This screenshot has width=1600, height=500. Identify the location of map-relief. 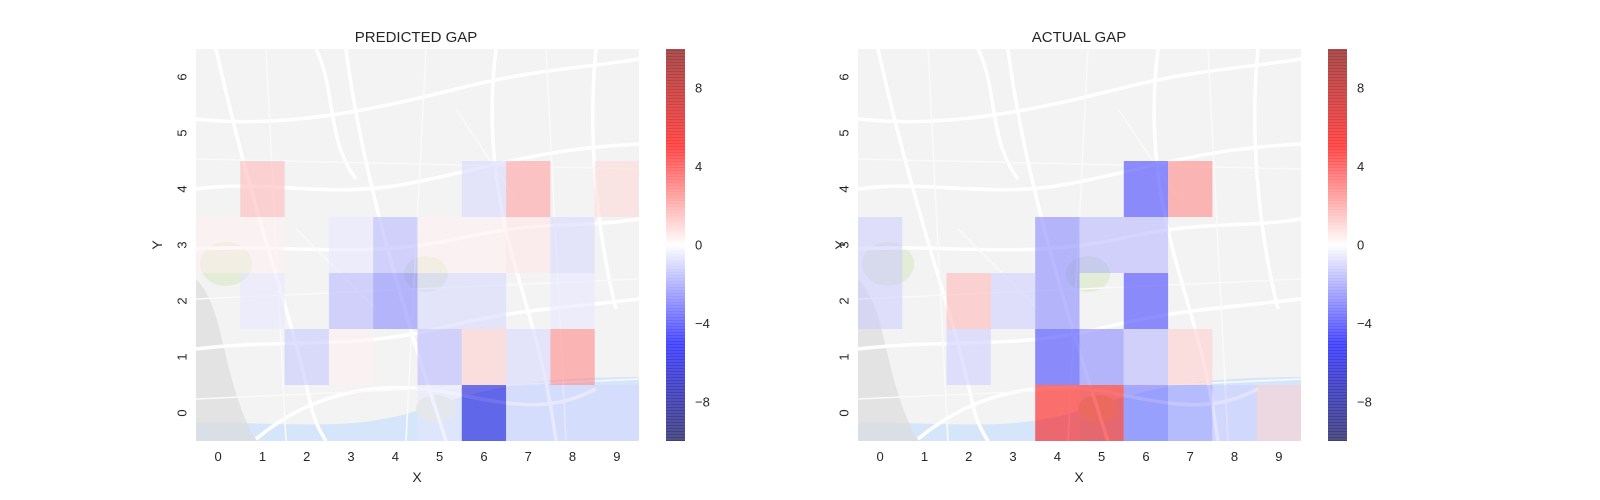
(226, 360).